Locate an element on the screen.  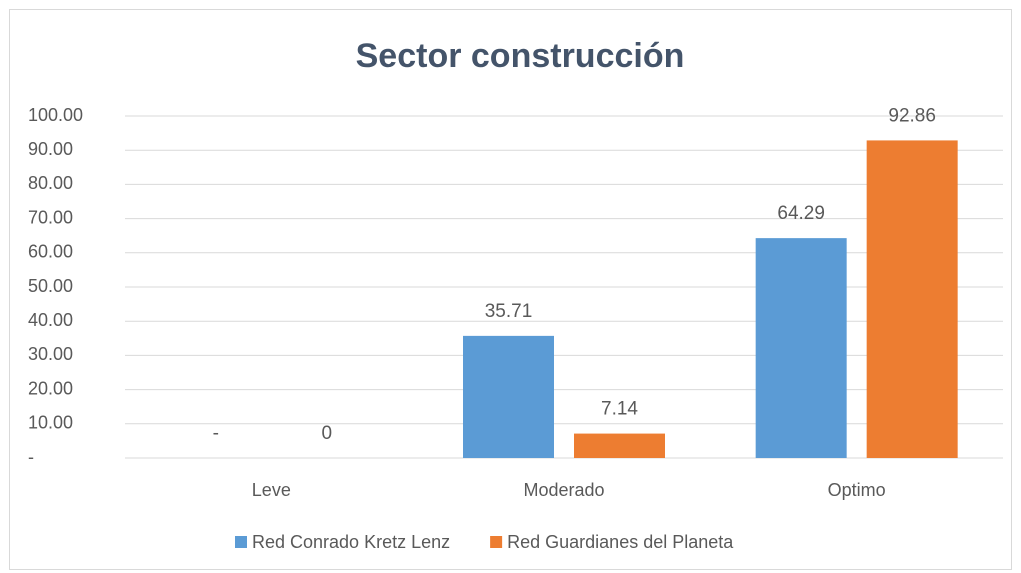
data-label: 0 is located at coordinates (327, 433).